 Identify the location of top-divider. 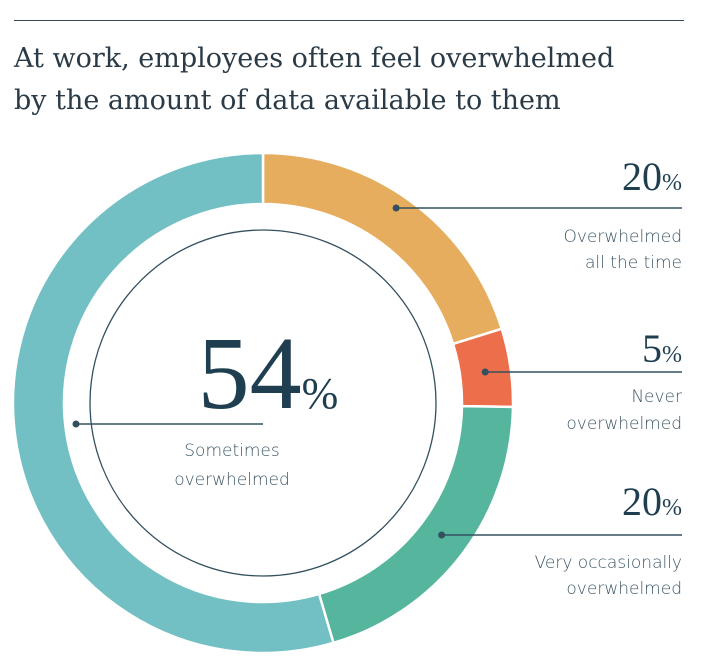
(349, 20).